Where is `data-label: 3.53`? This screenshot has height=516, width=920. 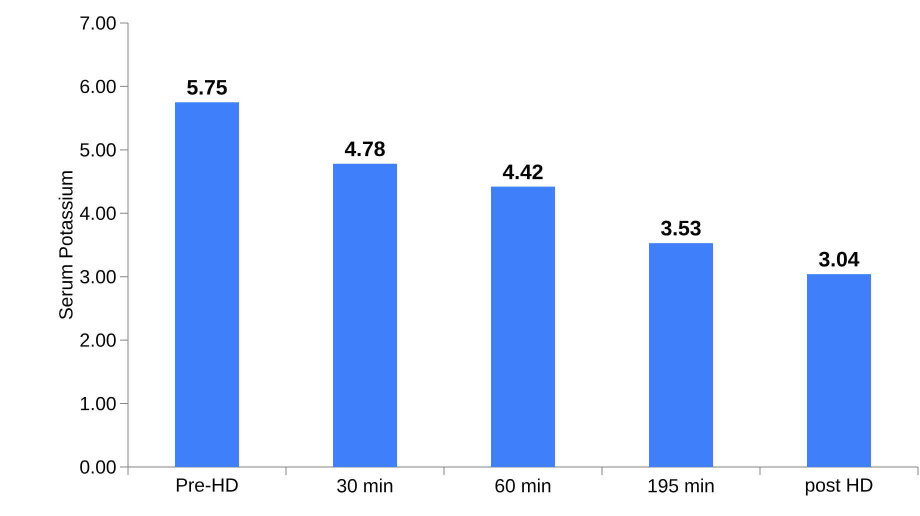
data-label: 3.53 is located at coordinates (681, 228).